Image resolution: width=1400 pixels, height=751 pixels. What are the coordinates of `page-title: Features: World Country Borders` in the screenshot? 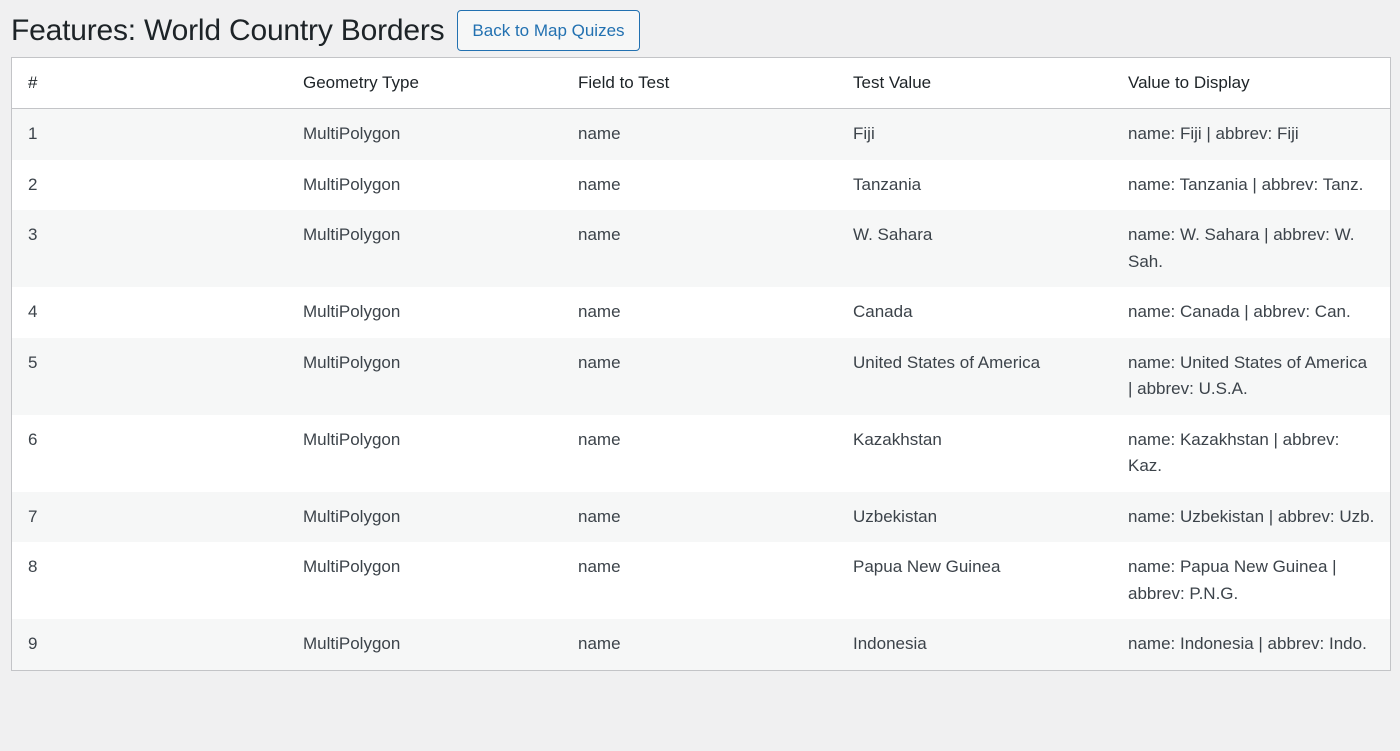 It's located at (228, 30).